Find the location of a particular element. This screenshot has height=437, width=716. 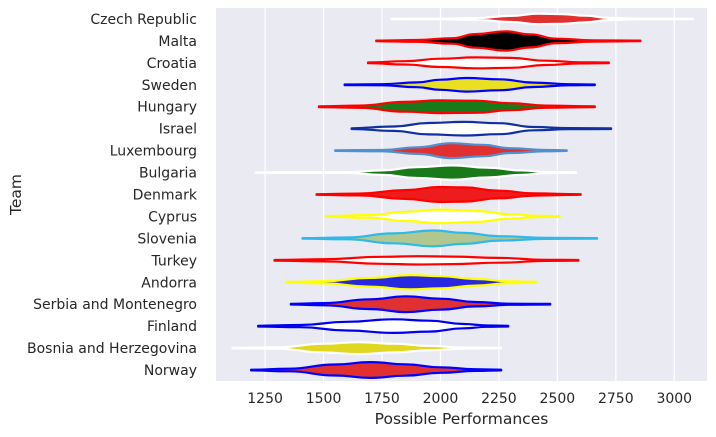

y-tick-label: Sweden is located at coordinates (169, 86).